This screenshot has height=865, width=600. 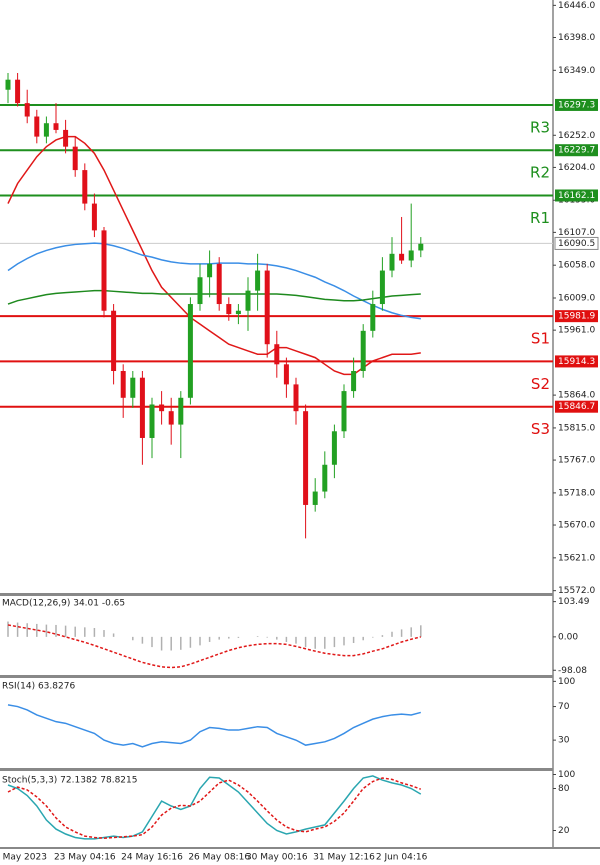 I want to click on level-name: S3, so click(x=540, y=429).